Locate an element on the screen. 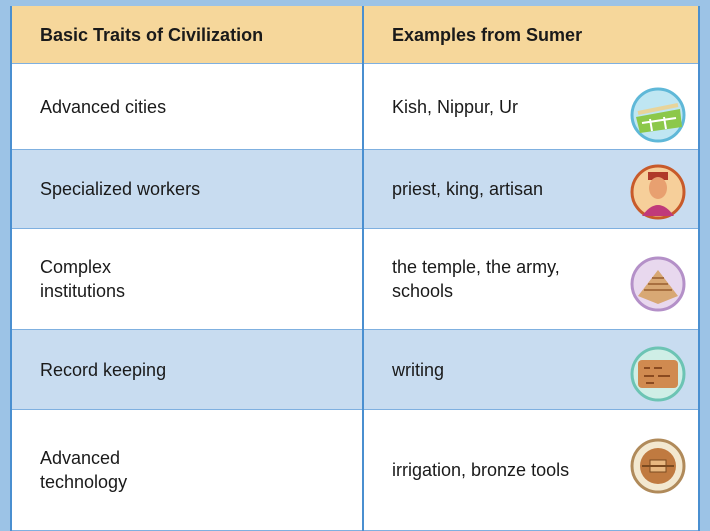  table-cell: Complex institutions is located at coordinates (83, 279).